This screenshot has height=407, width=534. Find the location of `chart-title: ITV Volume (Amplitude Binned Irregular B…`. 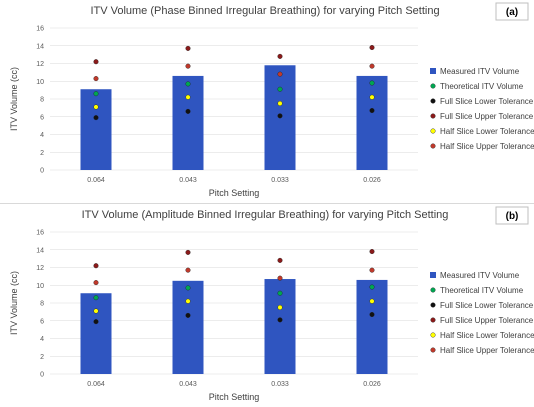

chart-title: ITV Volume (Amplitude Binned Irregular B… is located at coordinates (265, 215).